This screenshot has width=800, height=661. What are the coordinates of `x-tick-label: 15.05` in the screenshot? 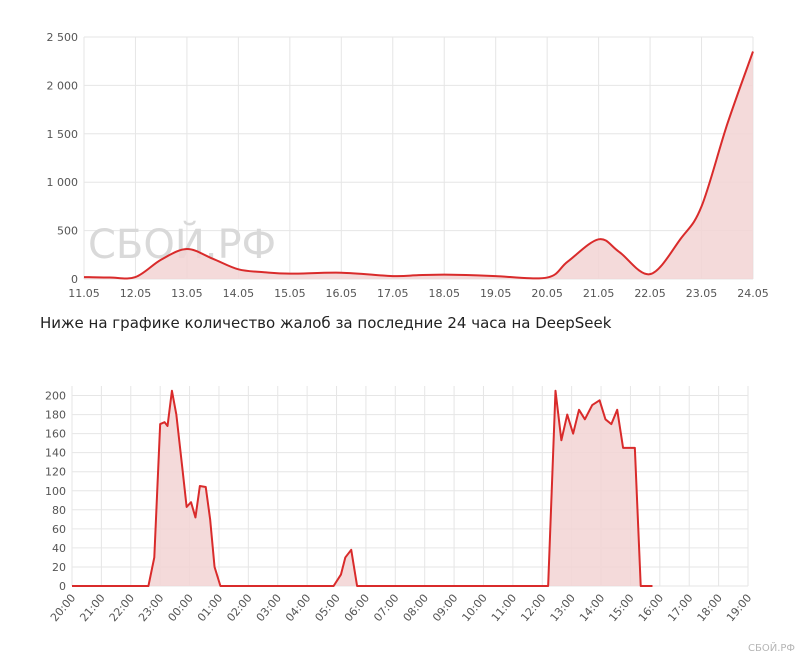 It's located at (290, 293).